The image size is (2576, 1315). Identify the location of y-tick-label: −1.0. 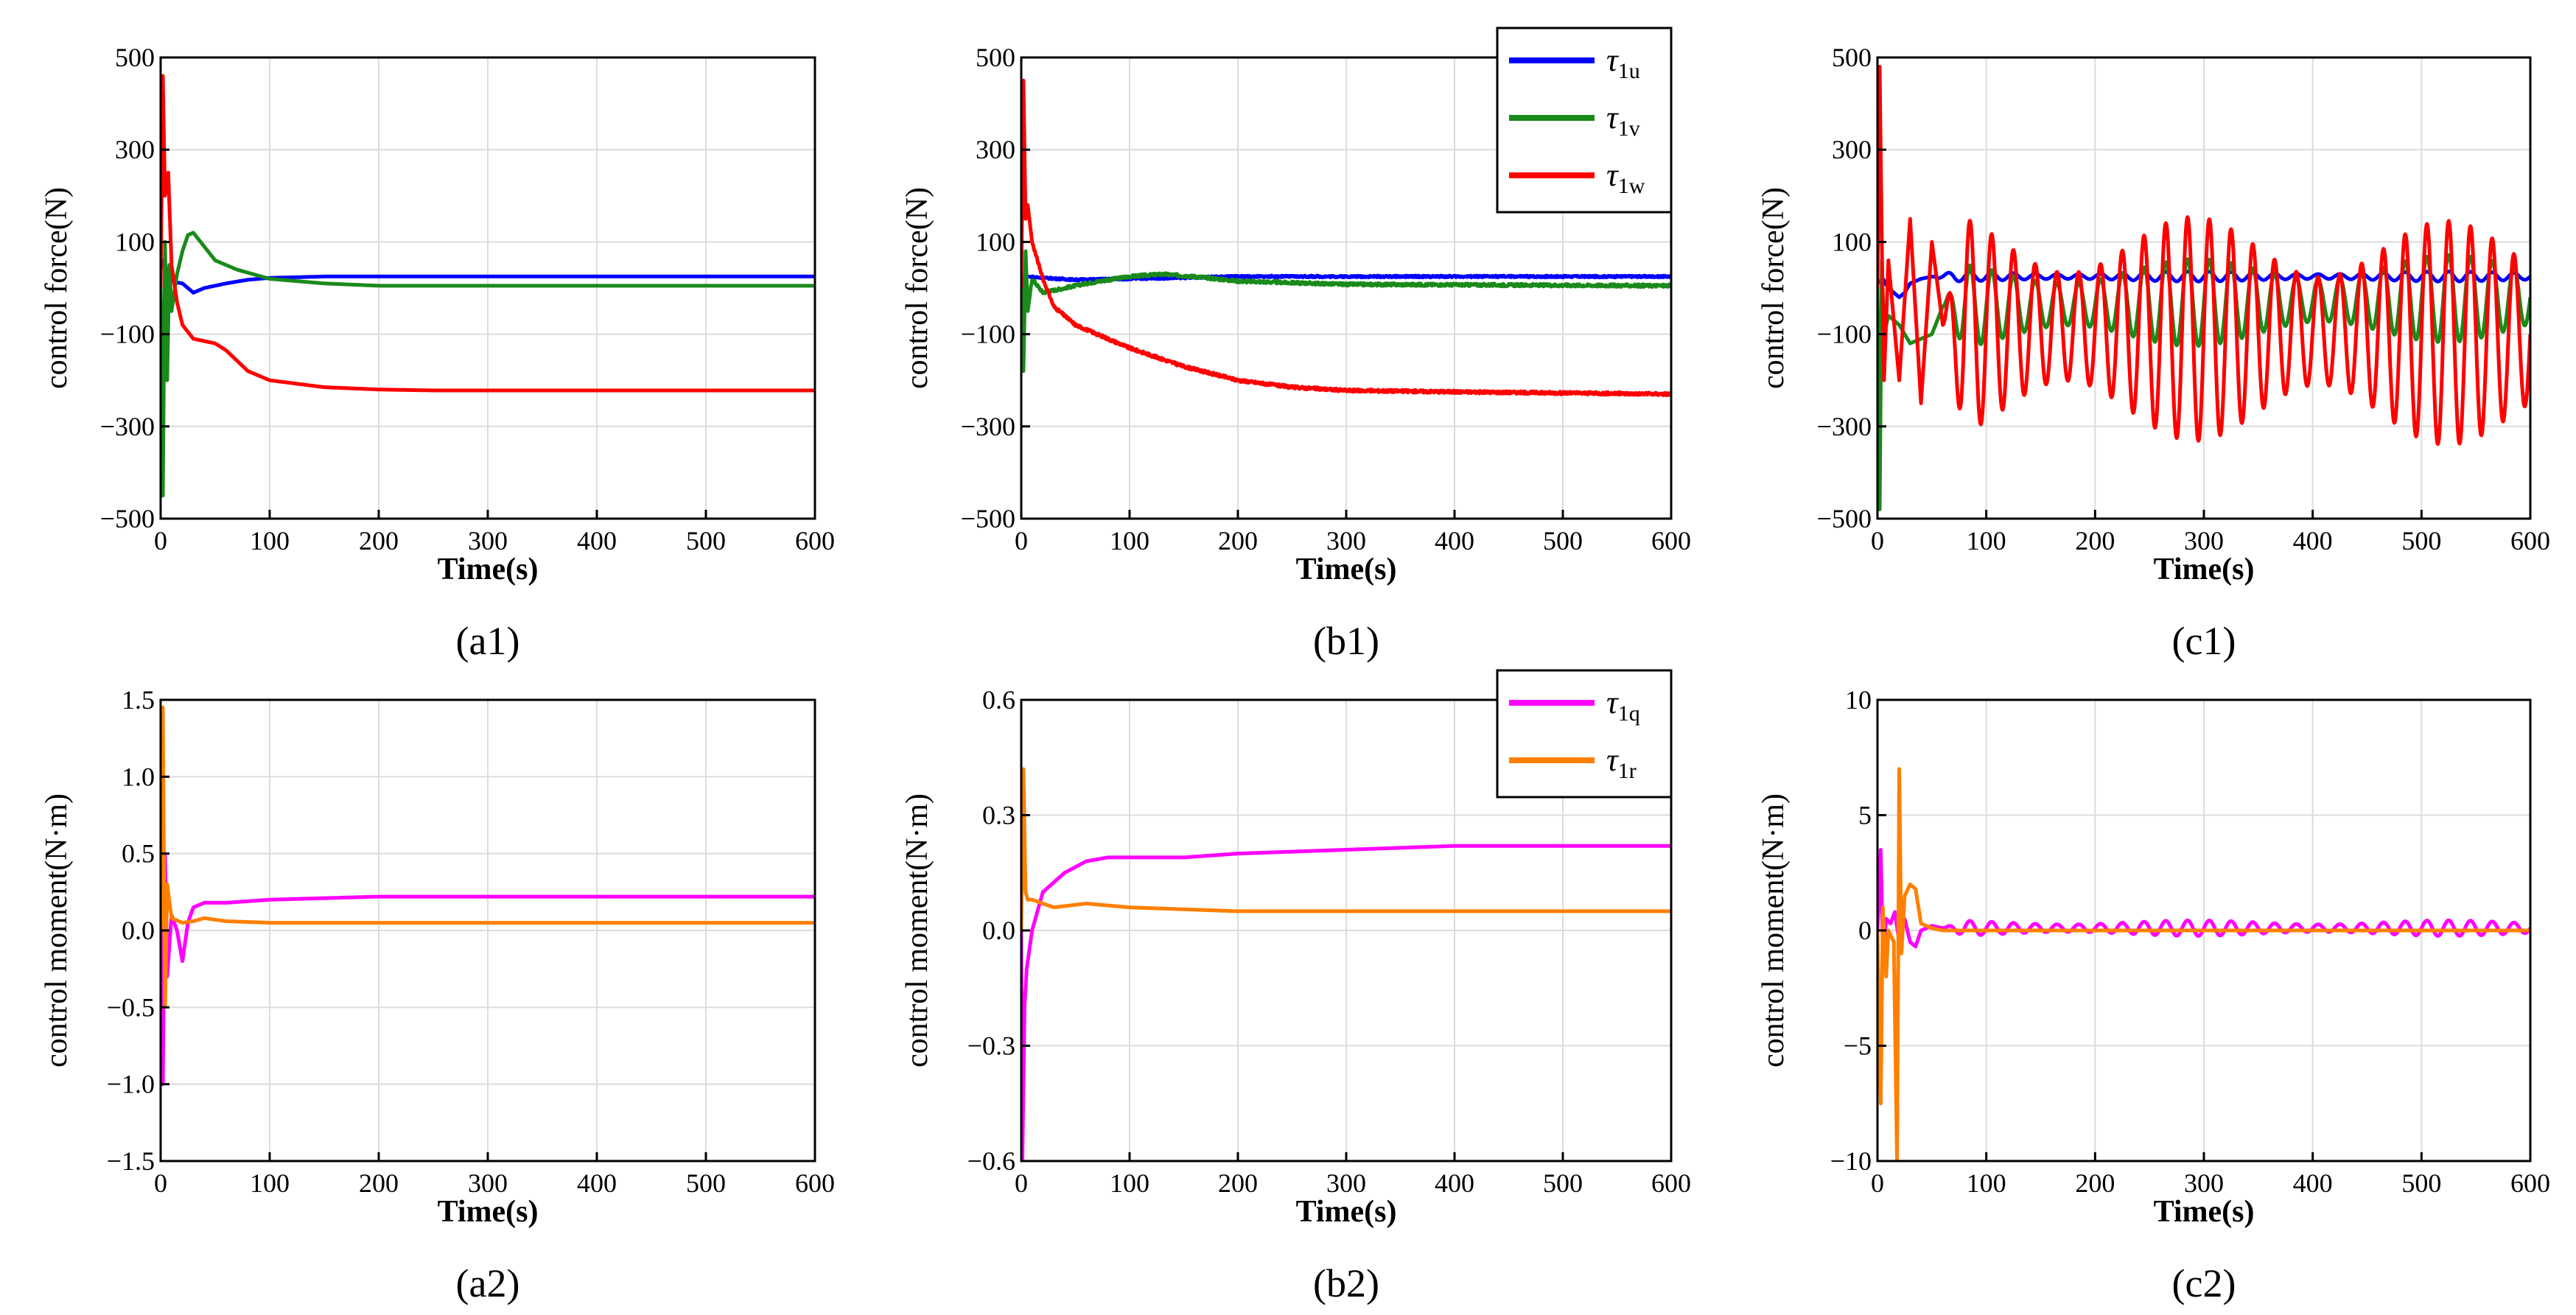
(131, 1084).